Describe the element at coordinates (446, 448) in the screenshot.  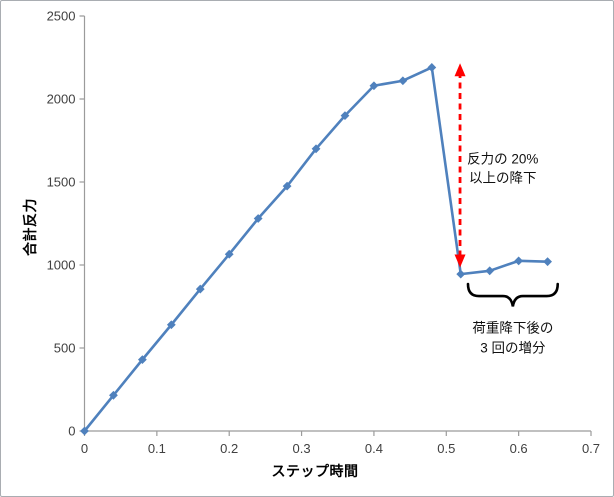
I see `x-tick-label: 0.5` at that location.